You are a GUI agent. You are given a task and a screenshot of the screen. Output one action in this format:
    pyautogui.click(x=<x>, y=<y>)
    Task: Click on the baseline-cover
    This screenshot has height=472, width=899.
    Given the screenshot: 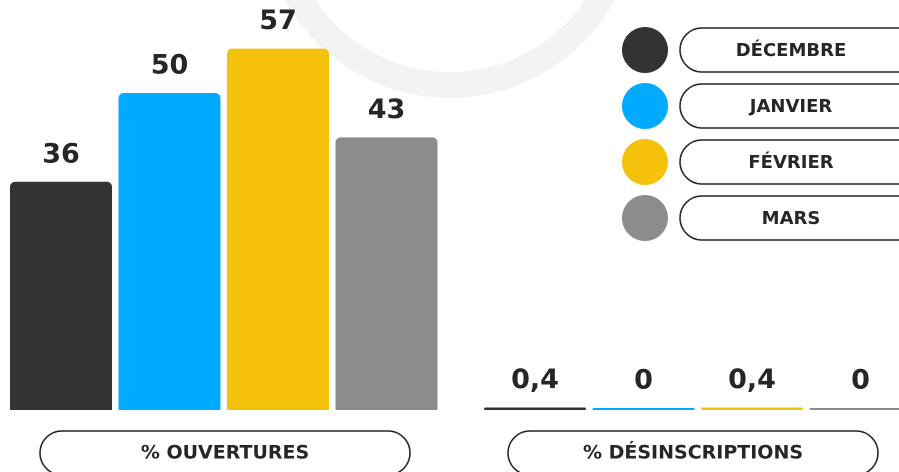 What is the action you would take?
    pyautogui.click(x=449, y=420)
    